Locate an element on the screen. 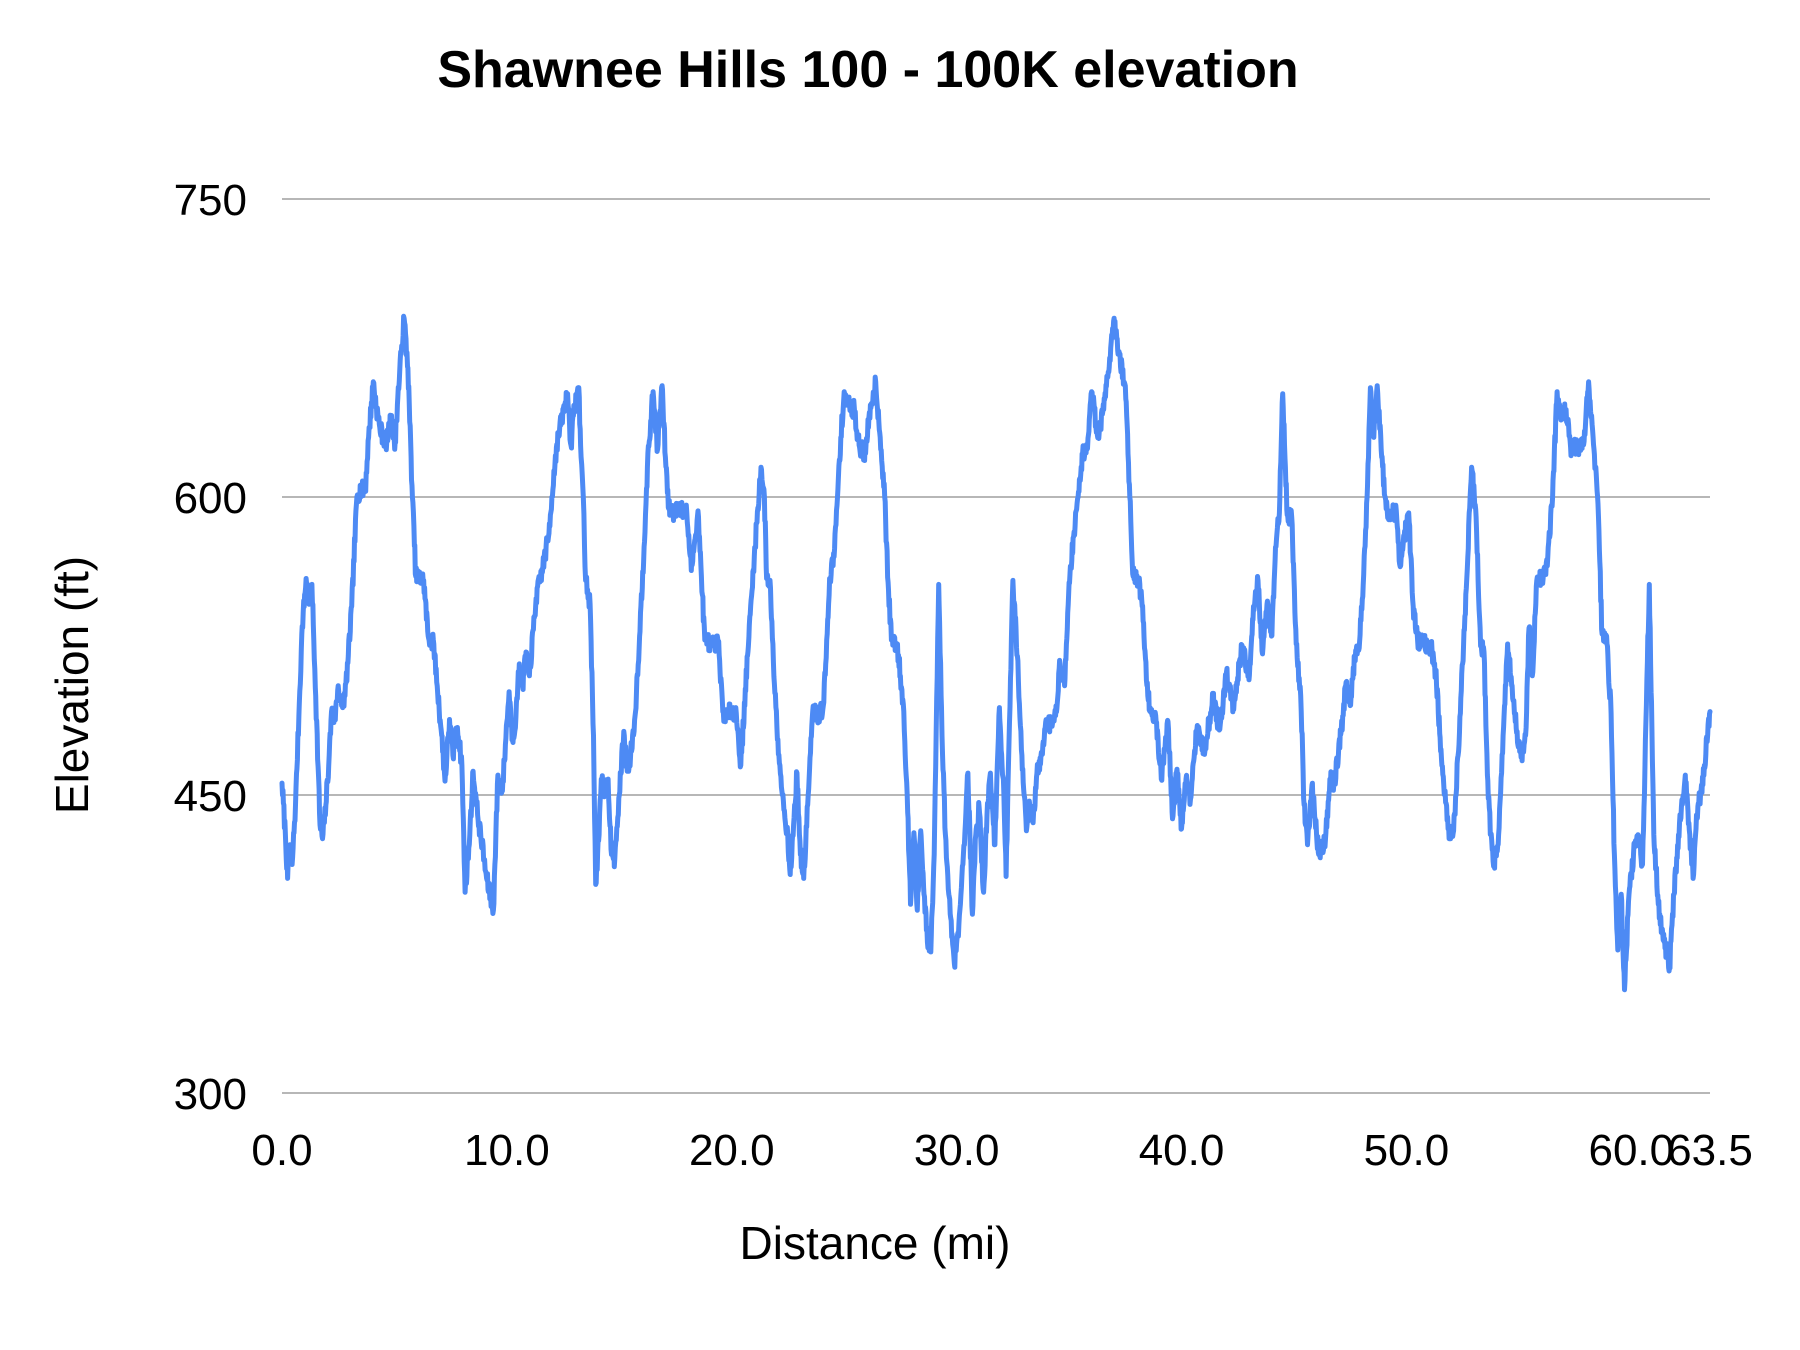  y-tick-600: 600 is located at coordinates (210, 498).